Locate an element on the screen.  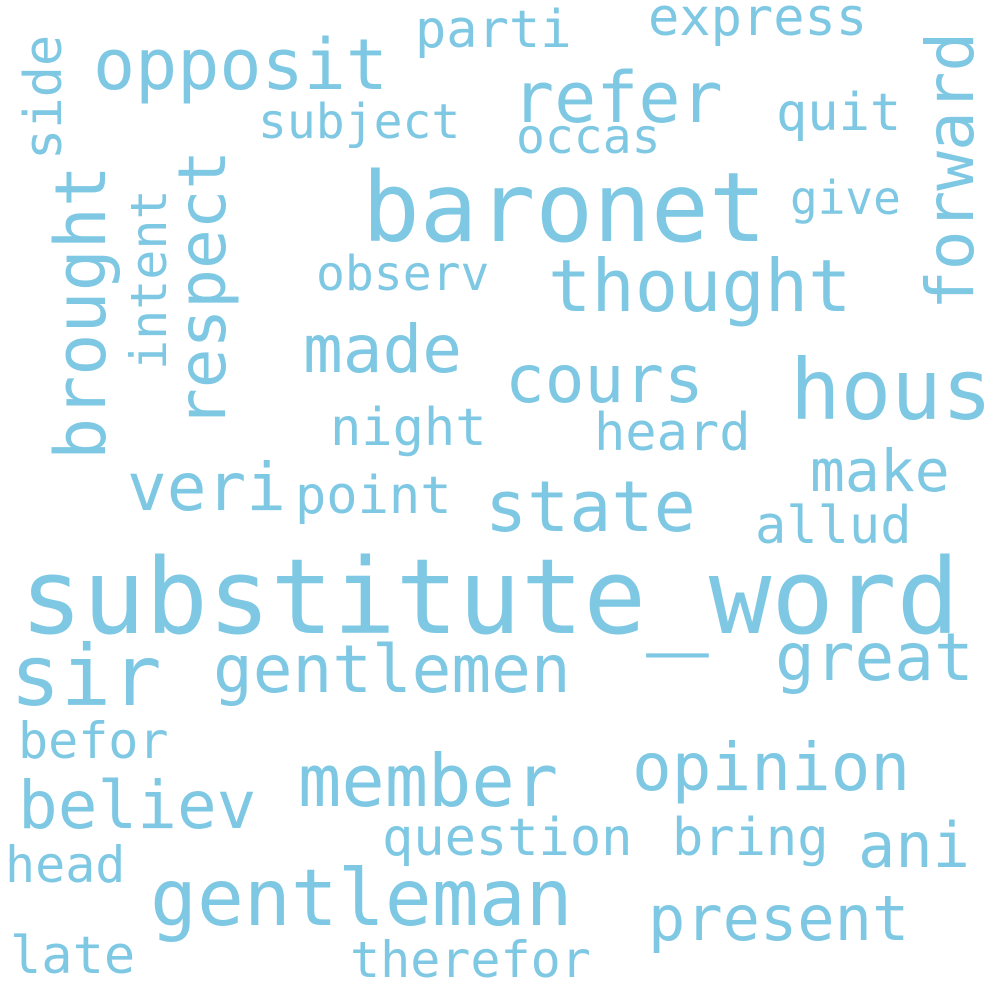
word-therefor: therefor is located at coordinates (470, 960).